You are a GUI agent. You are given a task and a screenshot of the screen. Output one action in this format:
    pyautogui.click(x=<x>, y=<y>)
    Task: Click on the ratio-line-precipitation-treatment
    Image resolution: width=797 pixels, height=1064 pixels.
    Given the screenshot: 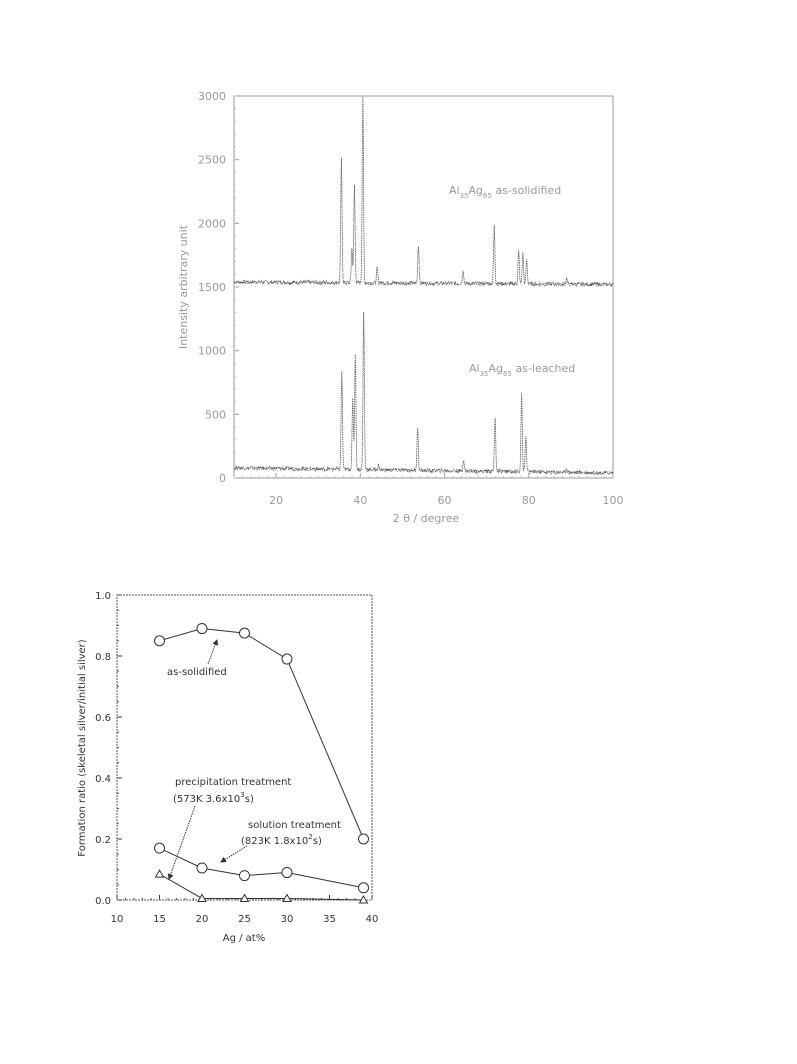 What is the action you would take?
    pyautogui.click(x=261, y=887)
    